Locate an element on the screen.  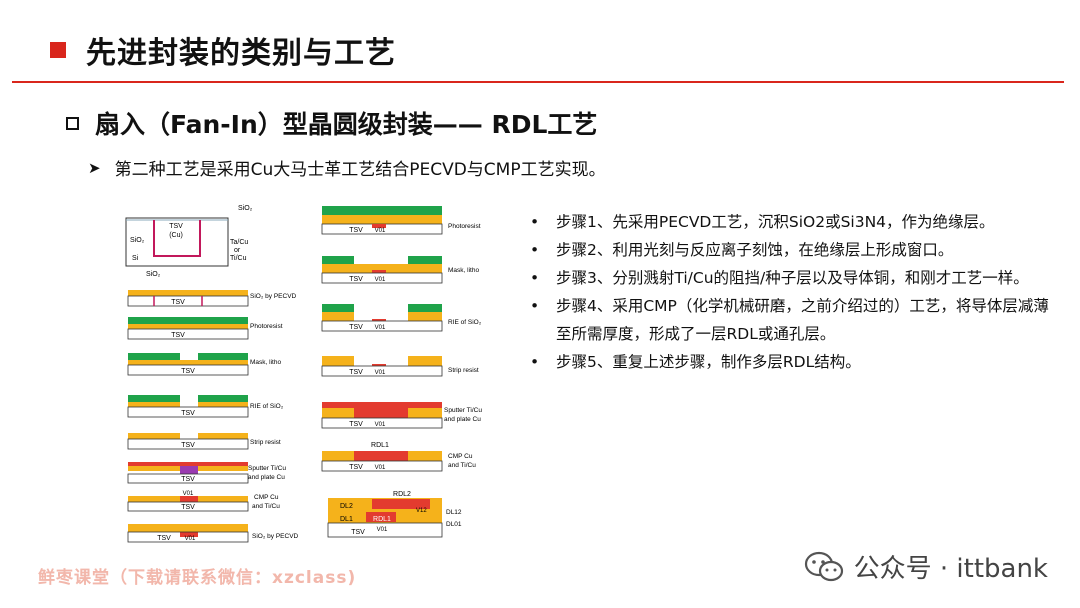
section-heading: 扇入（Fan-In）型晶圆级封装—— RDL工艺 is located at coordinates (331, 123).